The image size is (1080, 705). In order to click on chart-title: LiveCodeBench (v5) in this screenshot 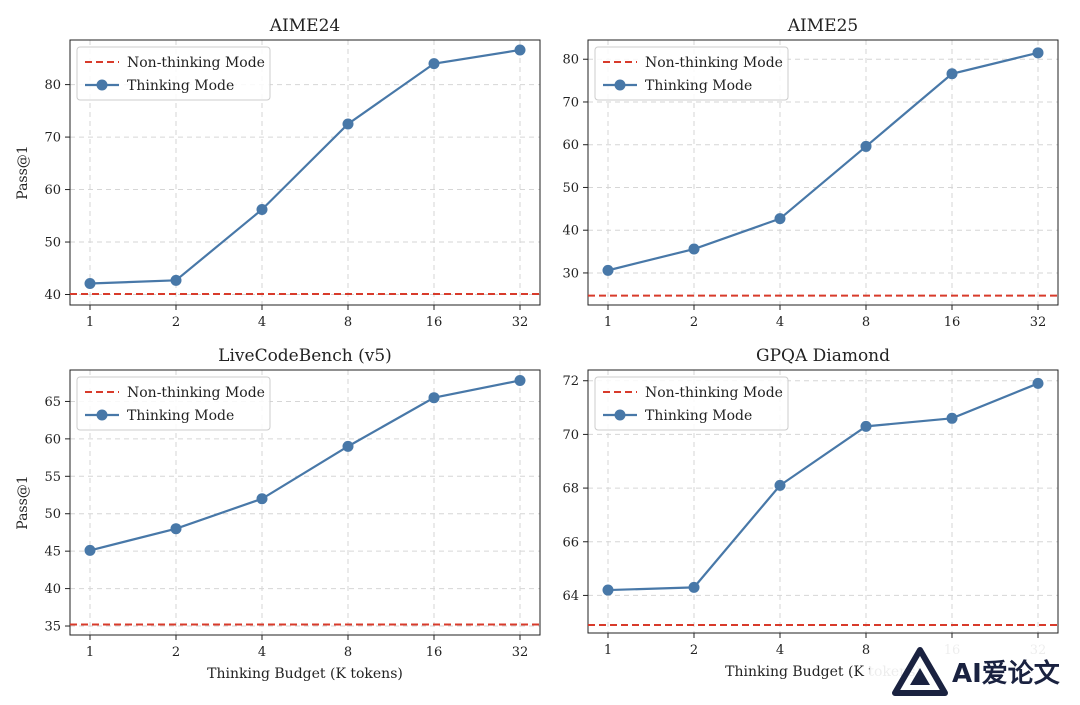, I will do `click(305, 356)`.